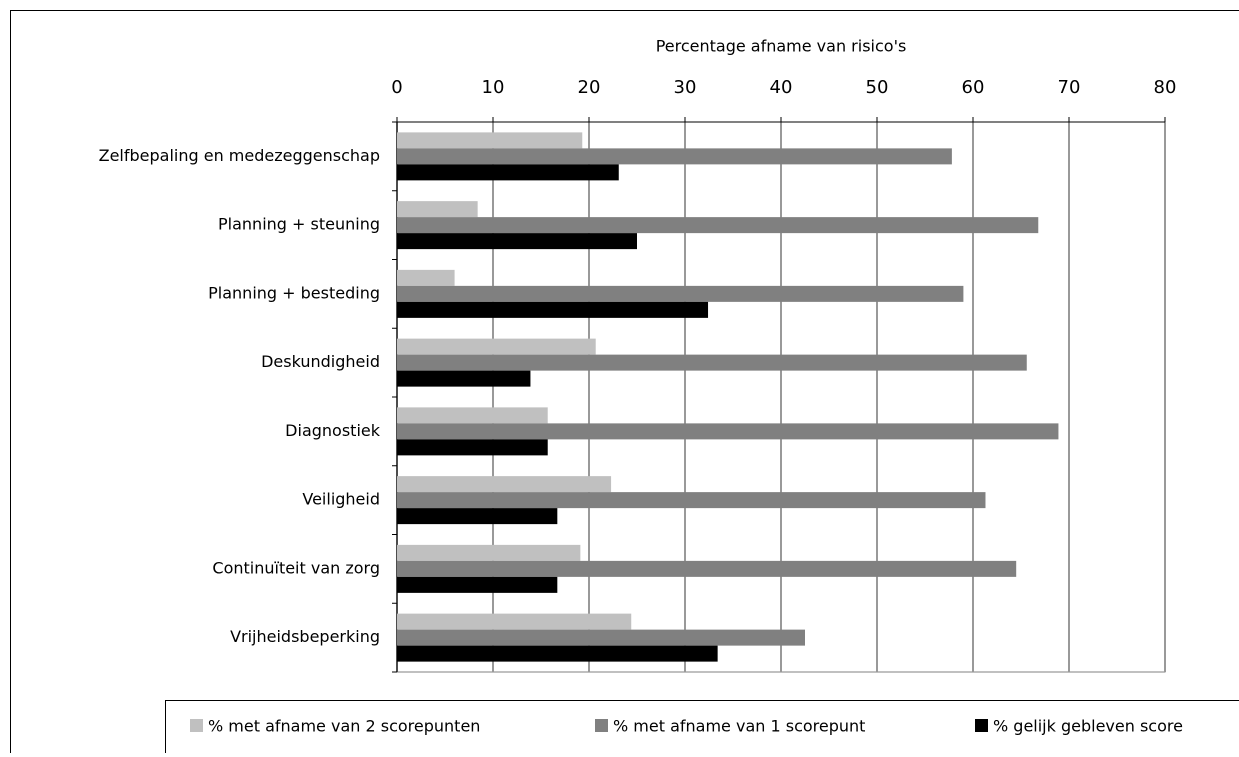  Describe the element at coordinates (341, 499) in the screenshot. I see `y-tick-label: Veiligheid` at that location.